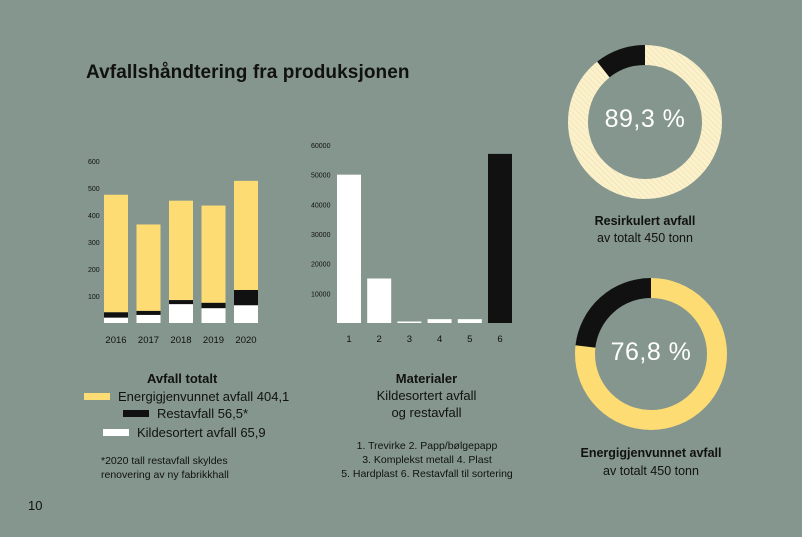 This screenshot has height=537, width=802. Describe the element at coordinates (651, 471) in the screenshot. I see `energy-sublabel: av totalt 450 tonn` at that location.